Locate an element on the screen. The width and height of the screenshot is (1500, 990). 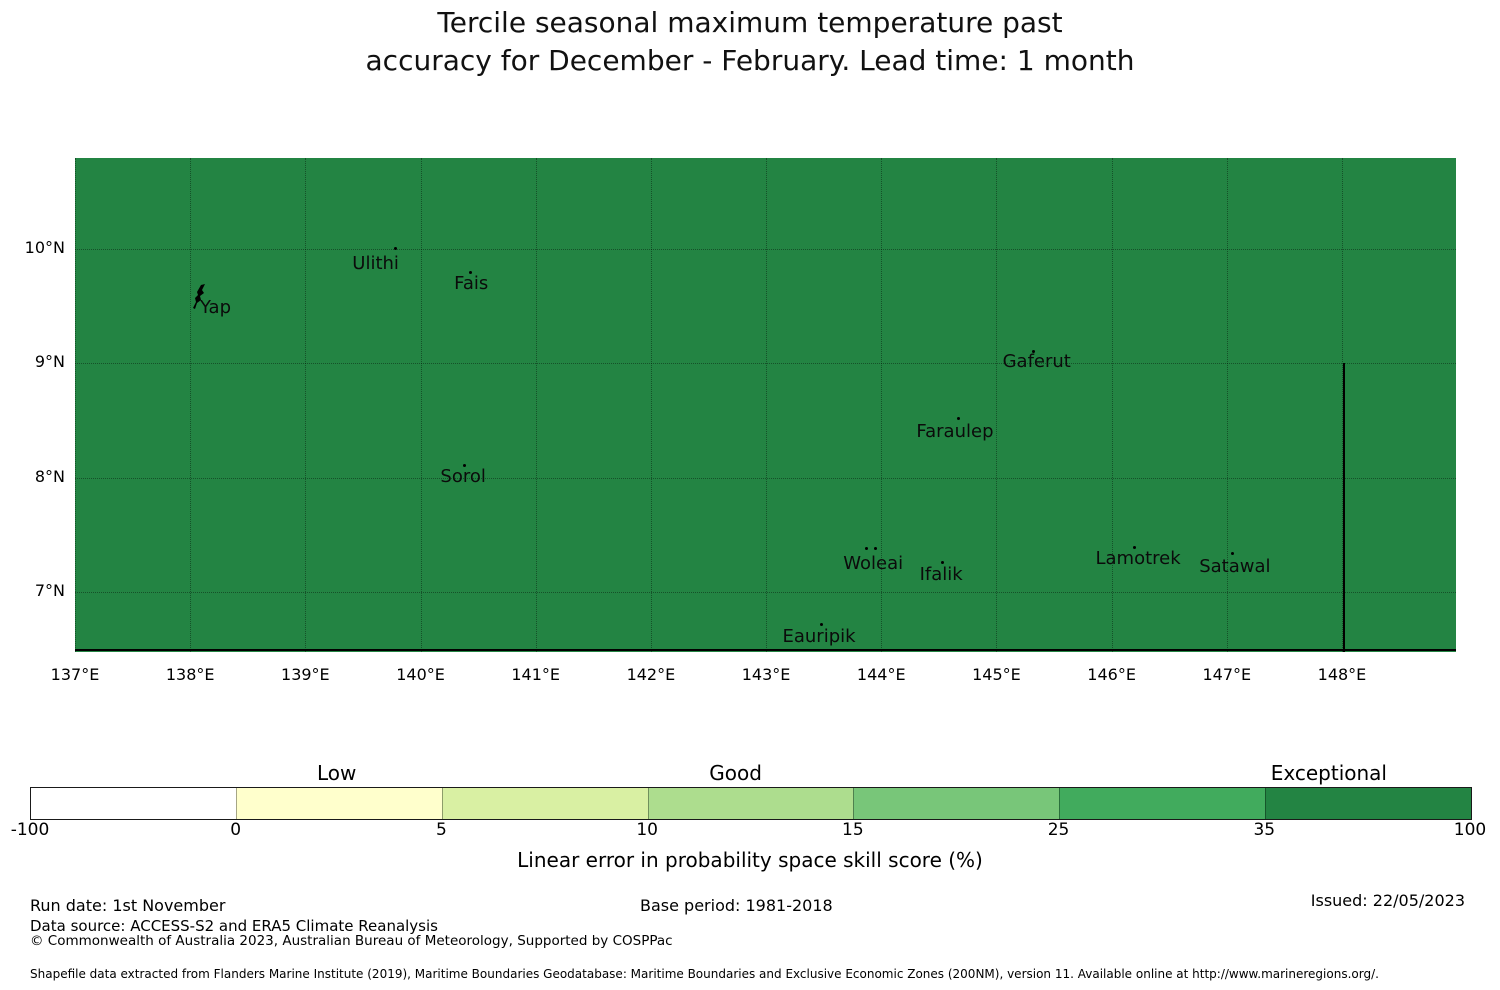
issued-date-text: Issued: 22/05/2023 is located at coordinates (1387, 900).